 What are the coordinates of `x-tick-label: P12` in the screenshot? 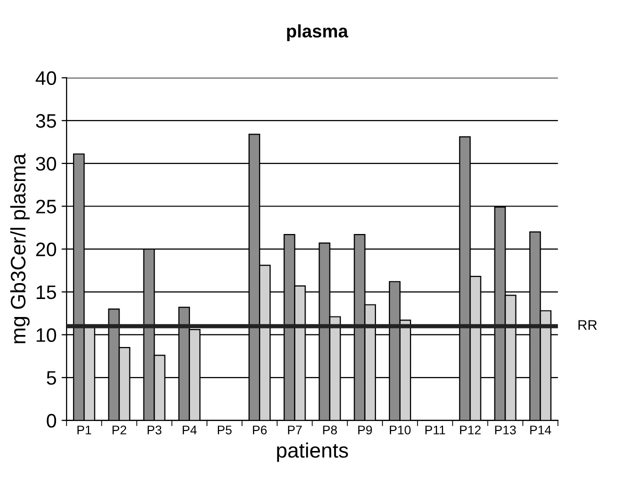 It's located at (470, 430).